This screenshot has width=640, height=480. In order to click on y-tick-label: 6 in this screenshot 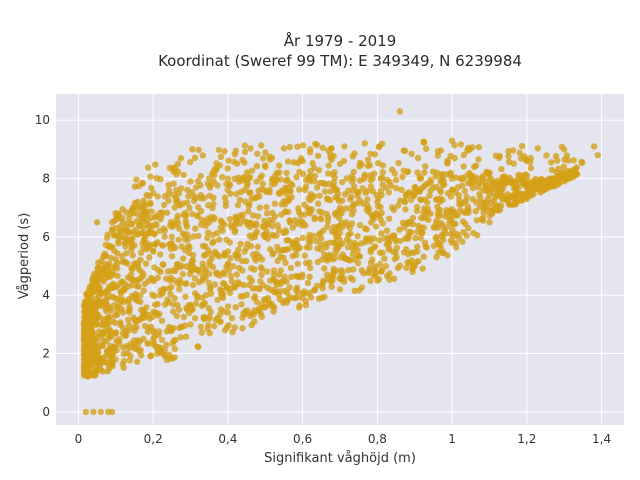, I will do `click(46, 237)`.